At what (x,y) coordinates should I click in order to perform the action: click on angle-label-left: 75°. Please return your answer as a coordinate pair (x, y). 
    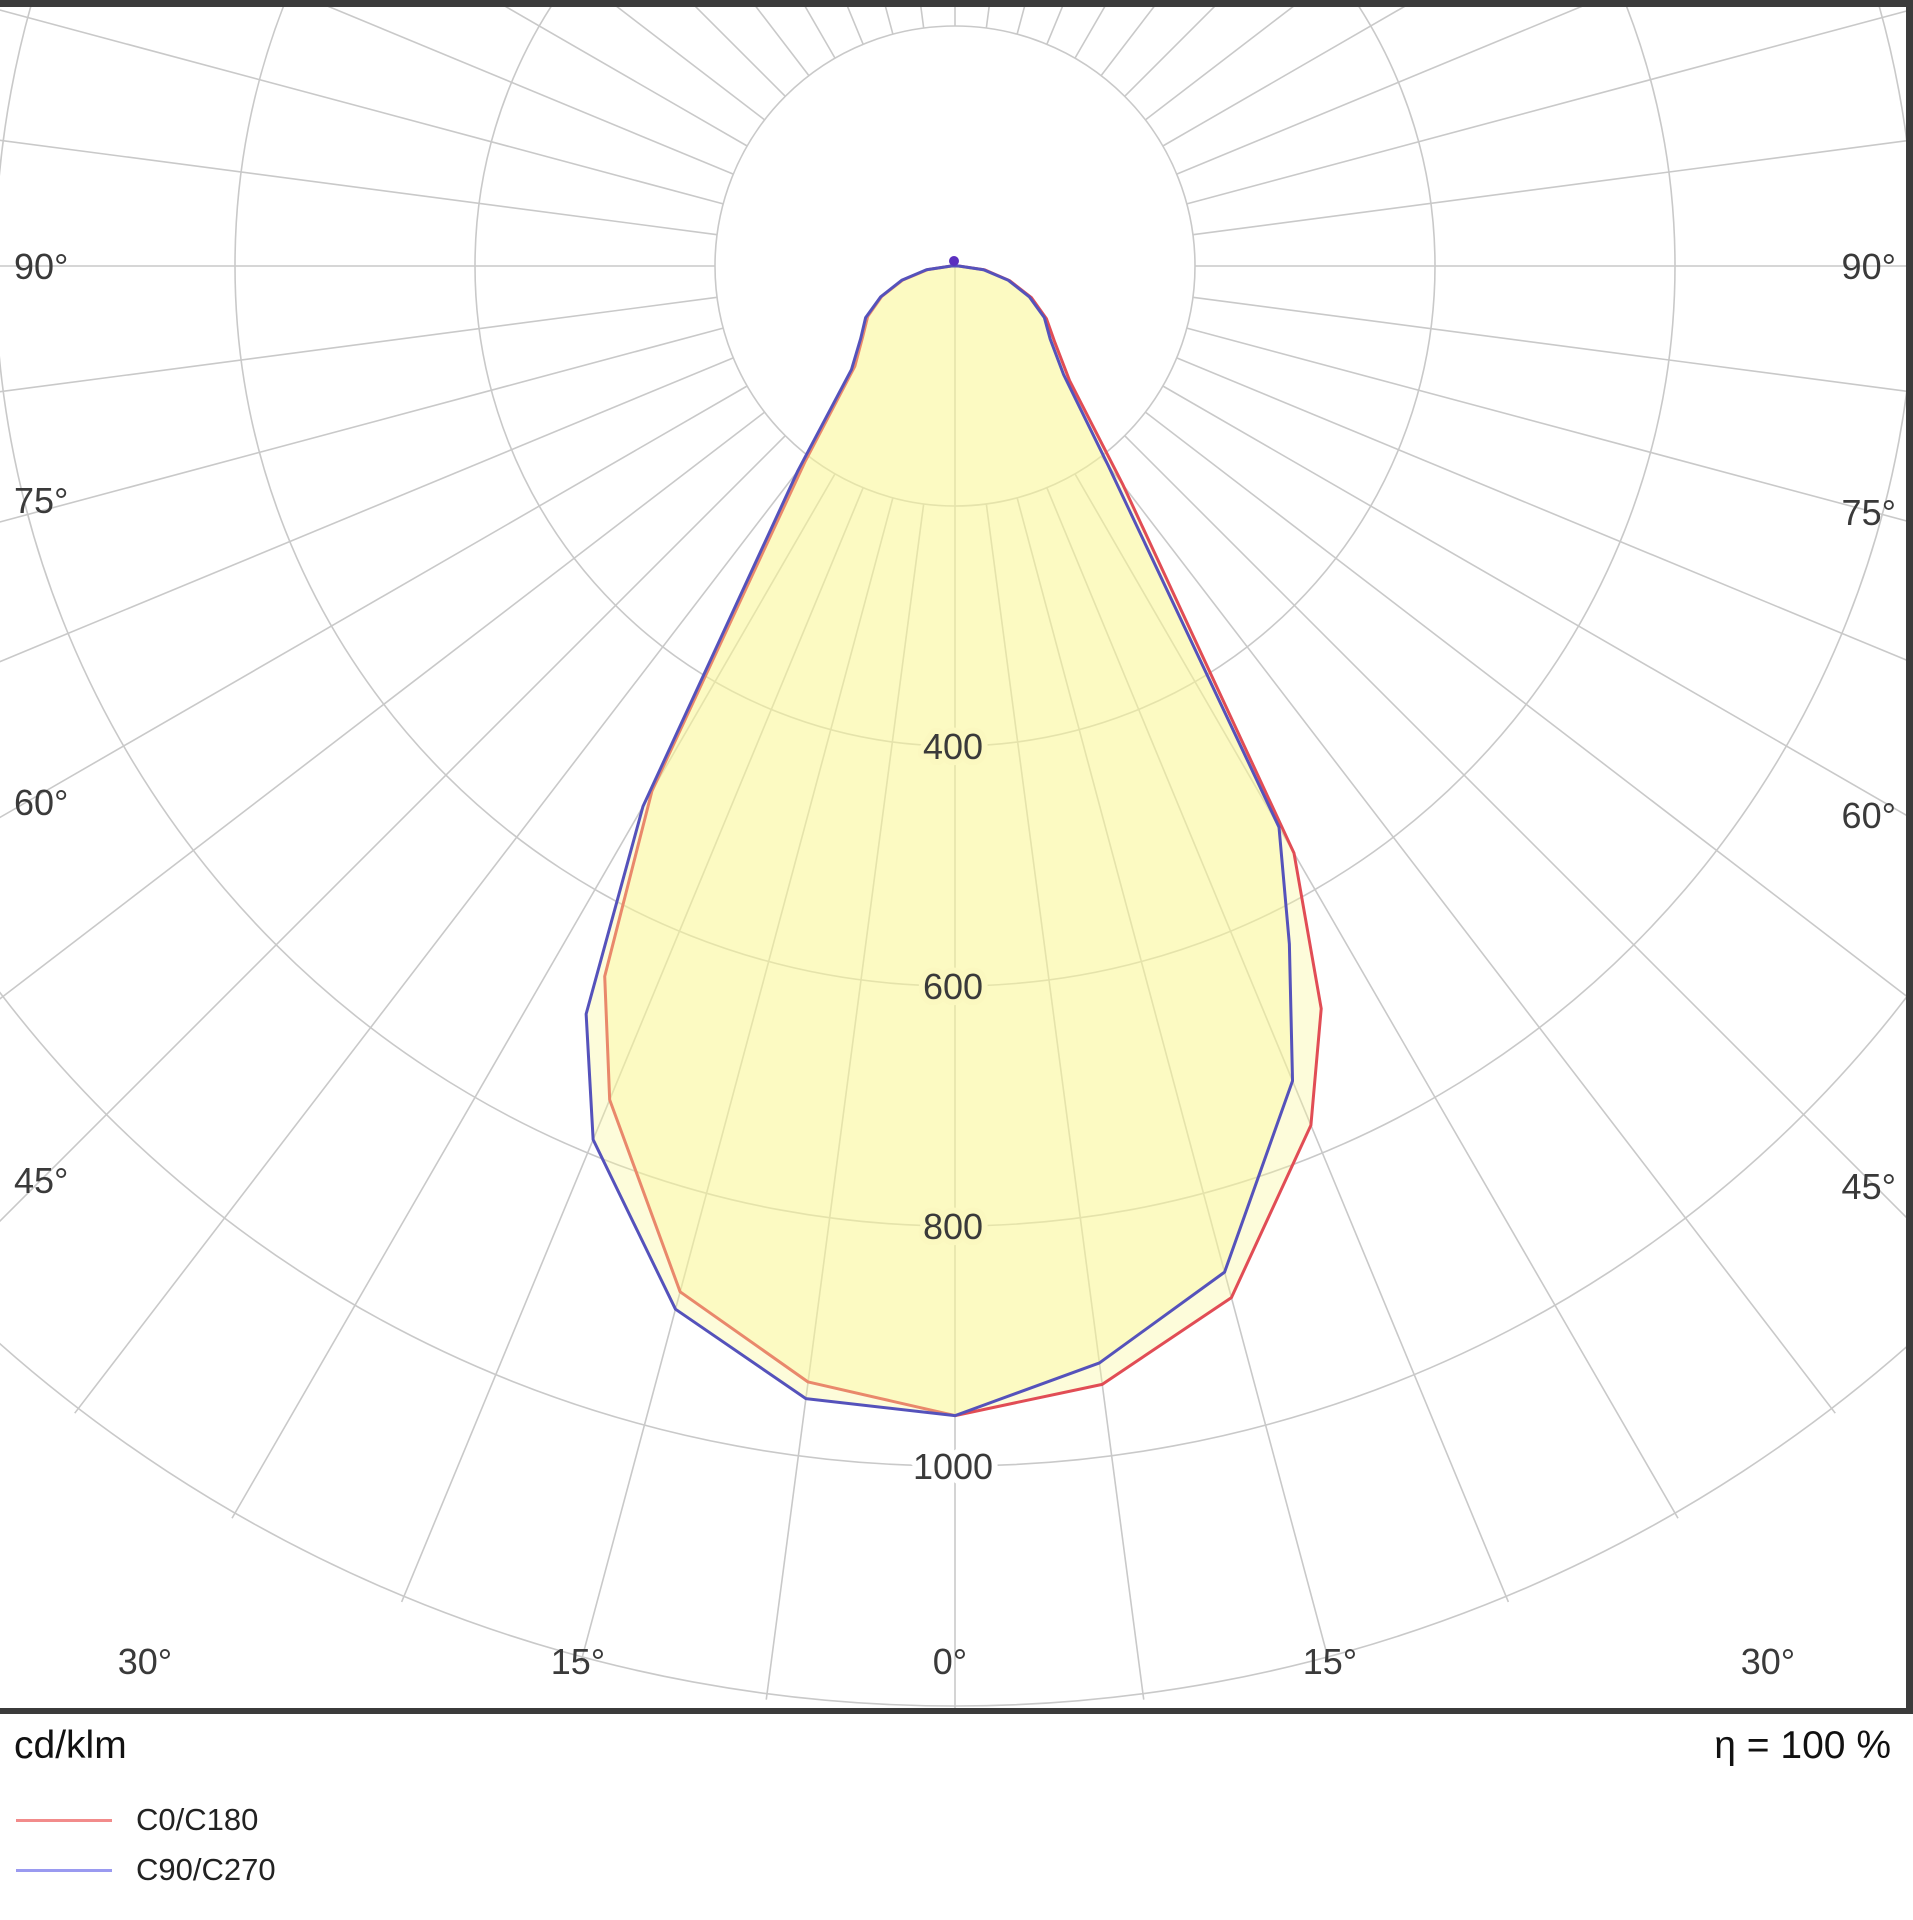
    Looking at the image, I should click on (41, 500).